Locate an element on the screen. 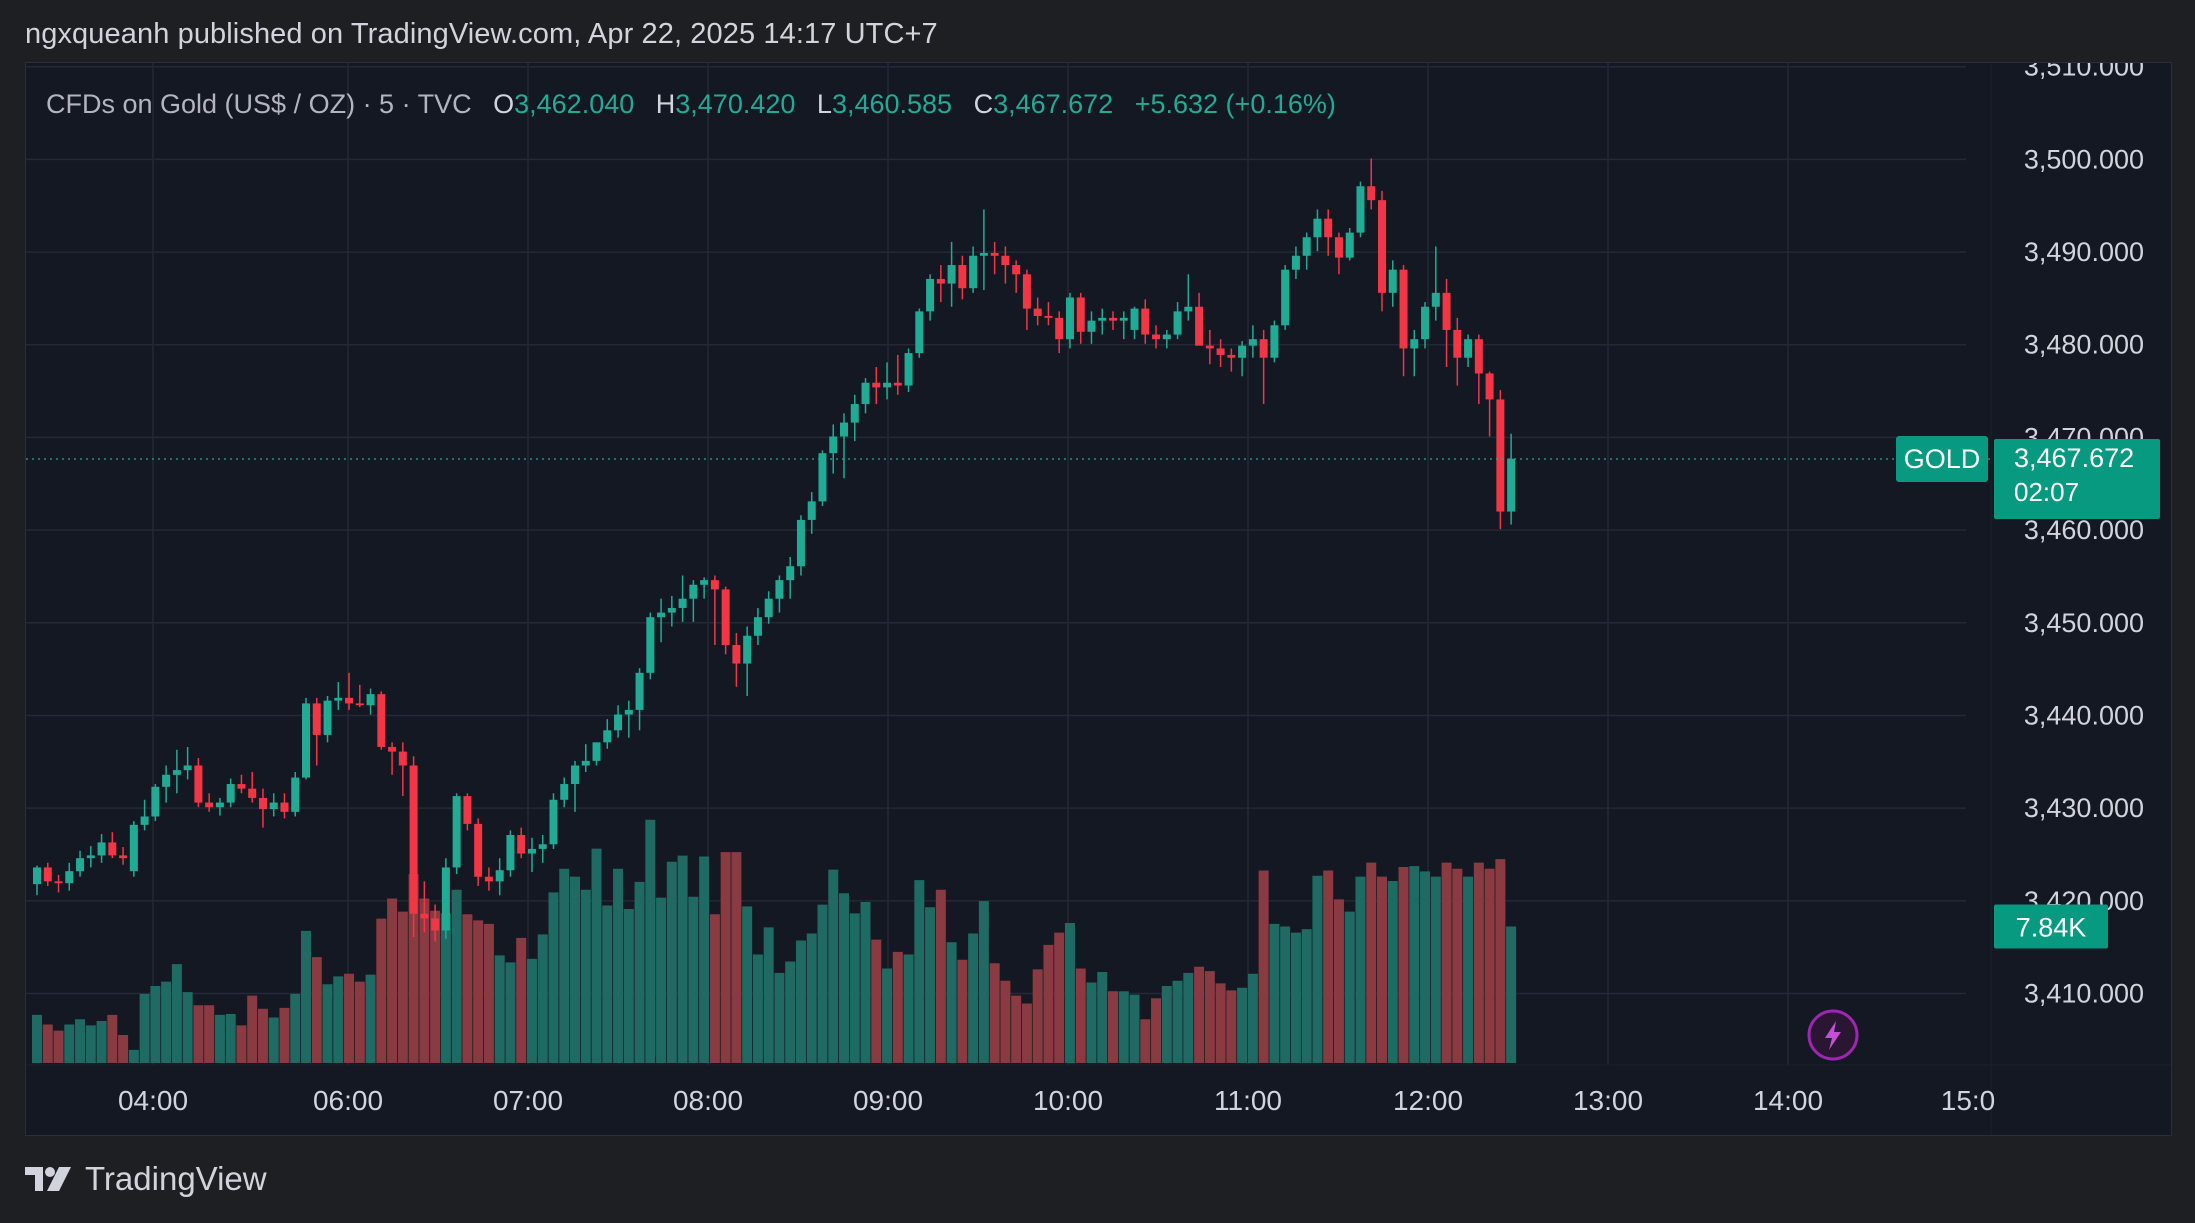 Image resolution: width=2195 pixels, height=1223 pixels. y-tick-label: 3,450.000 is located at coordinates (2084, 623).